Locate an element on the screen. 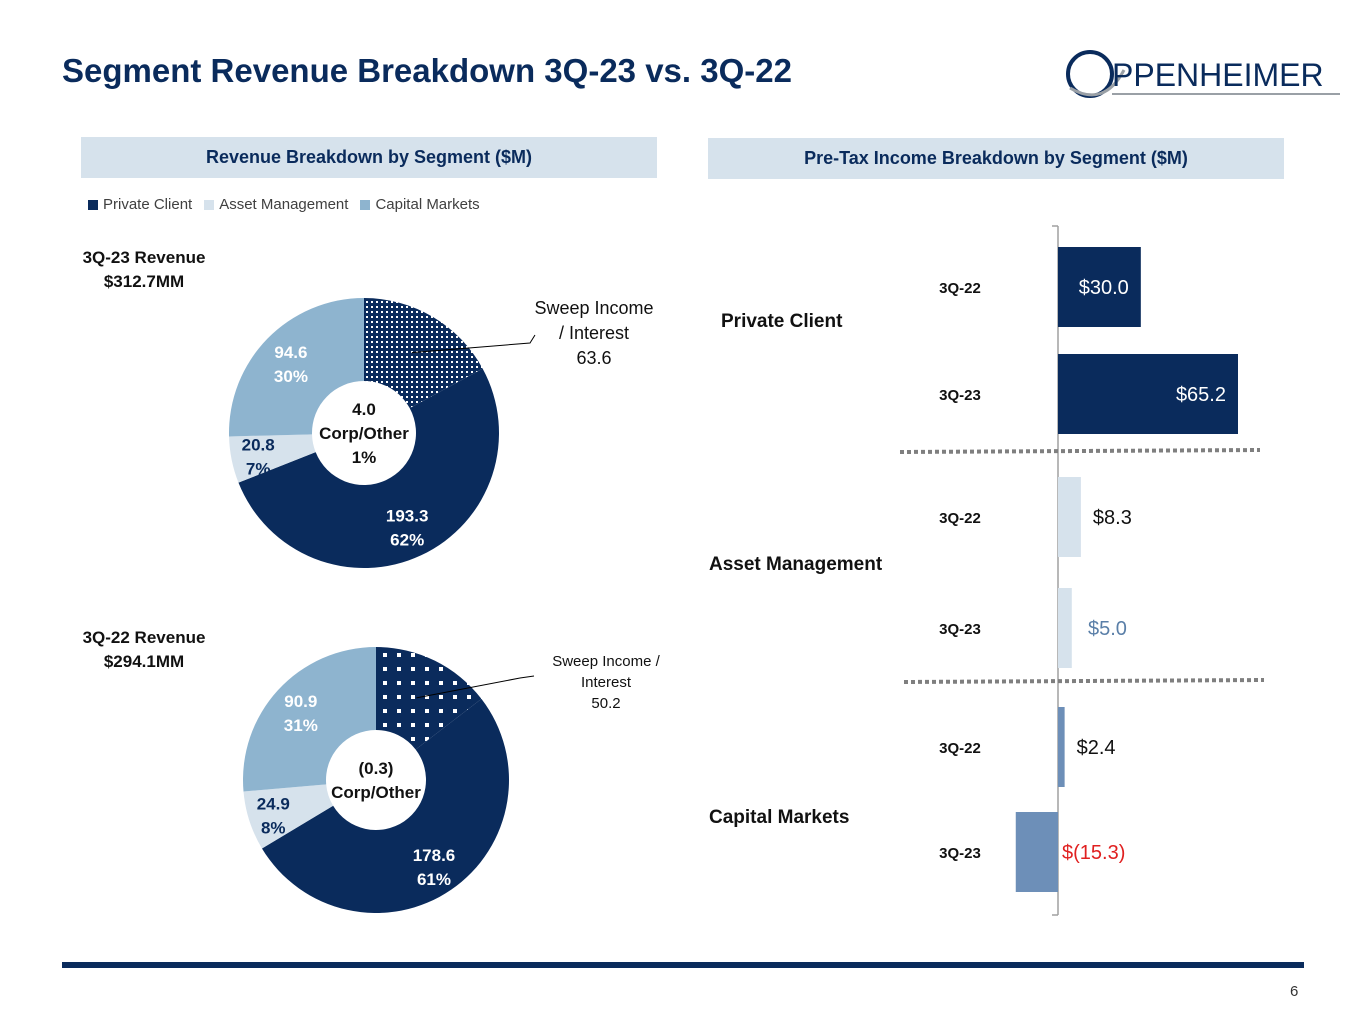  revenue-3q22-title: 3Q-22 Revenue $294.1MM is located at coordinates (144, 650).